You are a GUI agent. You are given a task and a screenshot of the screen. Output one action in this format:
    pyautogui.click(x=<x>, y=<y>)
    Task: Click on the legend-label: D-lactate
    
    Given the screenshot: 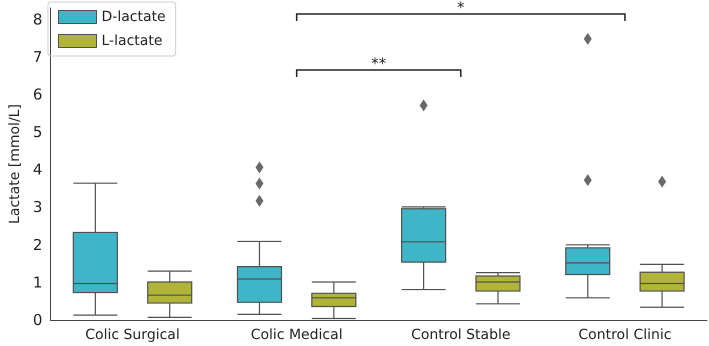 What is the action you would take?
    pyautogui.click(x=134, y=17)
    